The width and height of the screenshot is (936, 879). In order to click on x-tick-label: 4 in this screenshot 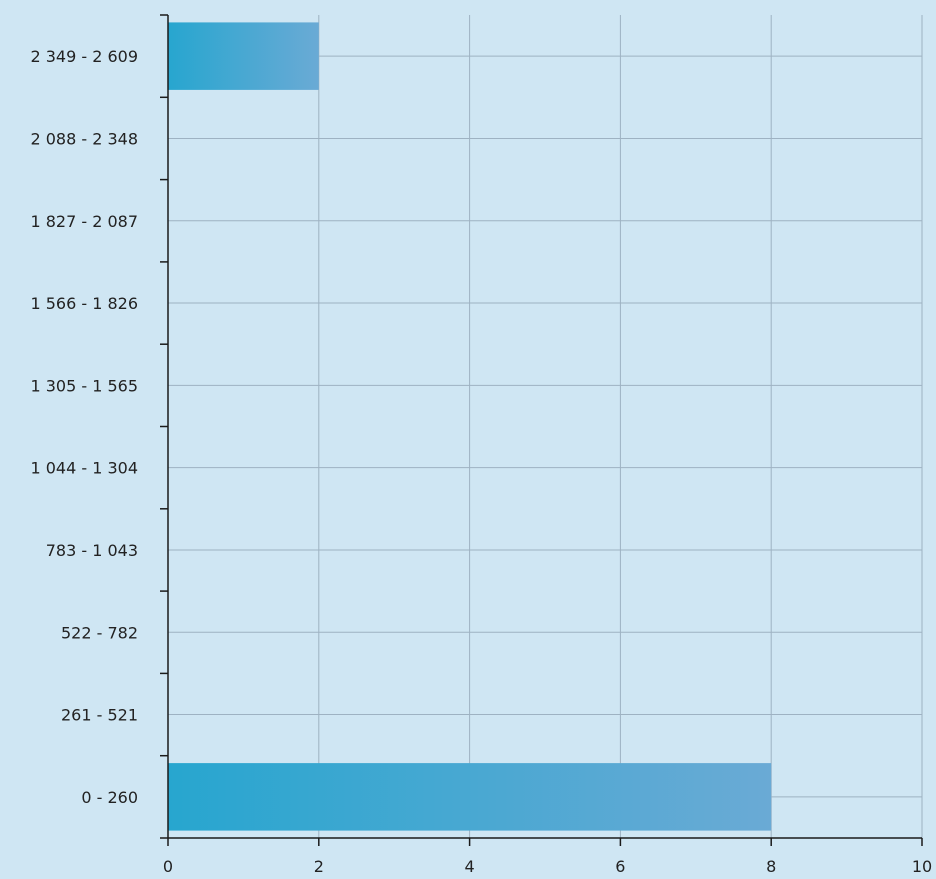, I will do `click(470, 866)`.